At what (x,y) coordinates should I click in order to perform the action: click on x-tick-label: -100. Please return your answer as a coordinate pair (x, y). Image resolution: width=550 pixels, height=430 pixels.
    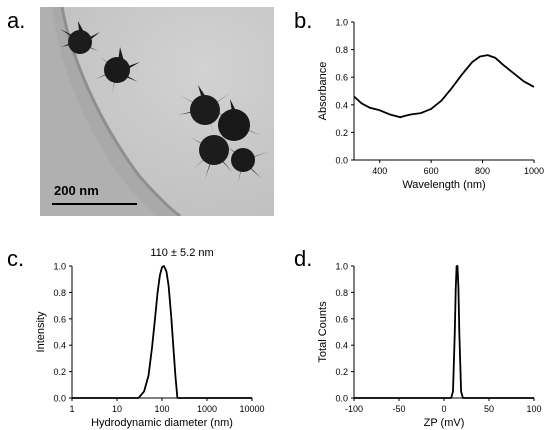
    Looking at the image, I should click on (354, 409).